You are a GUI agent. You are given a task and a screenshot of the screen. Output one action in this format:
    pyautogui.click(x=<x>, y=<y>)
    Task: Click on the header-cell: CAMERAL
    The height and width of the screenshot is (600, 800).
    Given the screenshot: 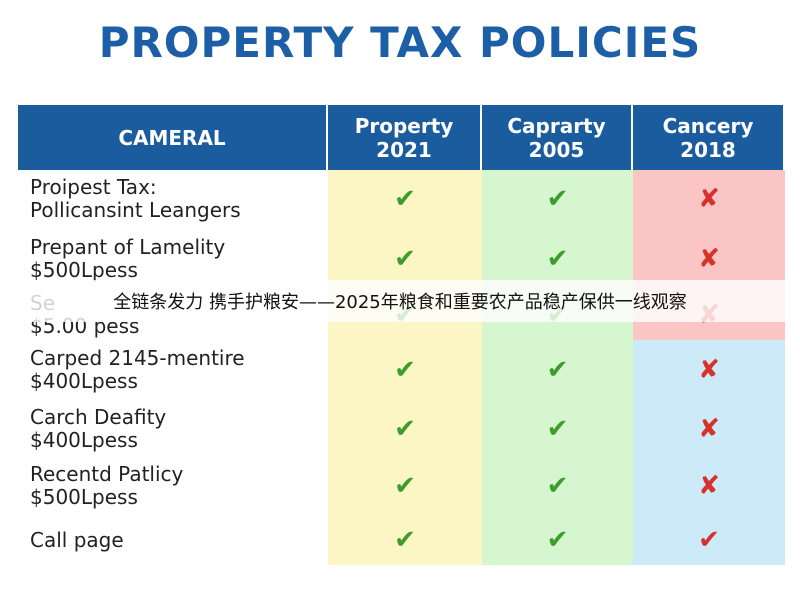 What is the action you would take?
    pyautogui.click(x=173, y=137)
    